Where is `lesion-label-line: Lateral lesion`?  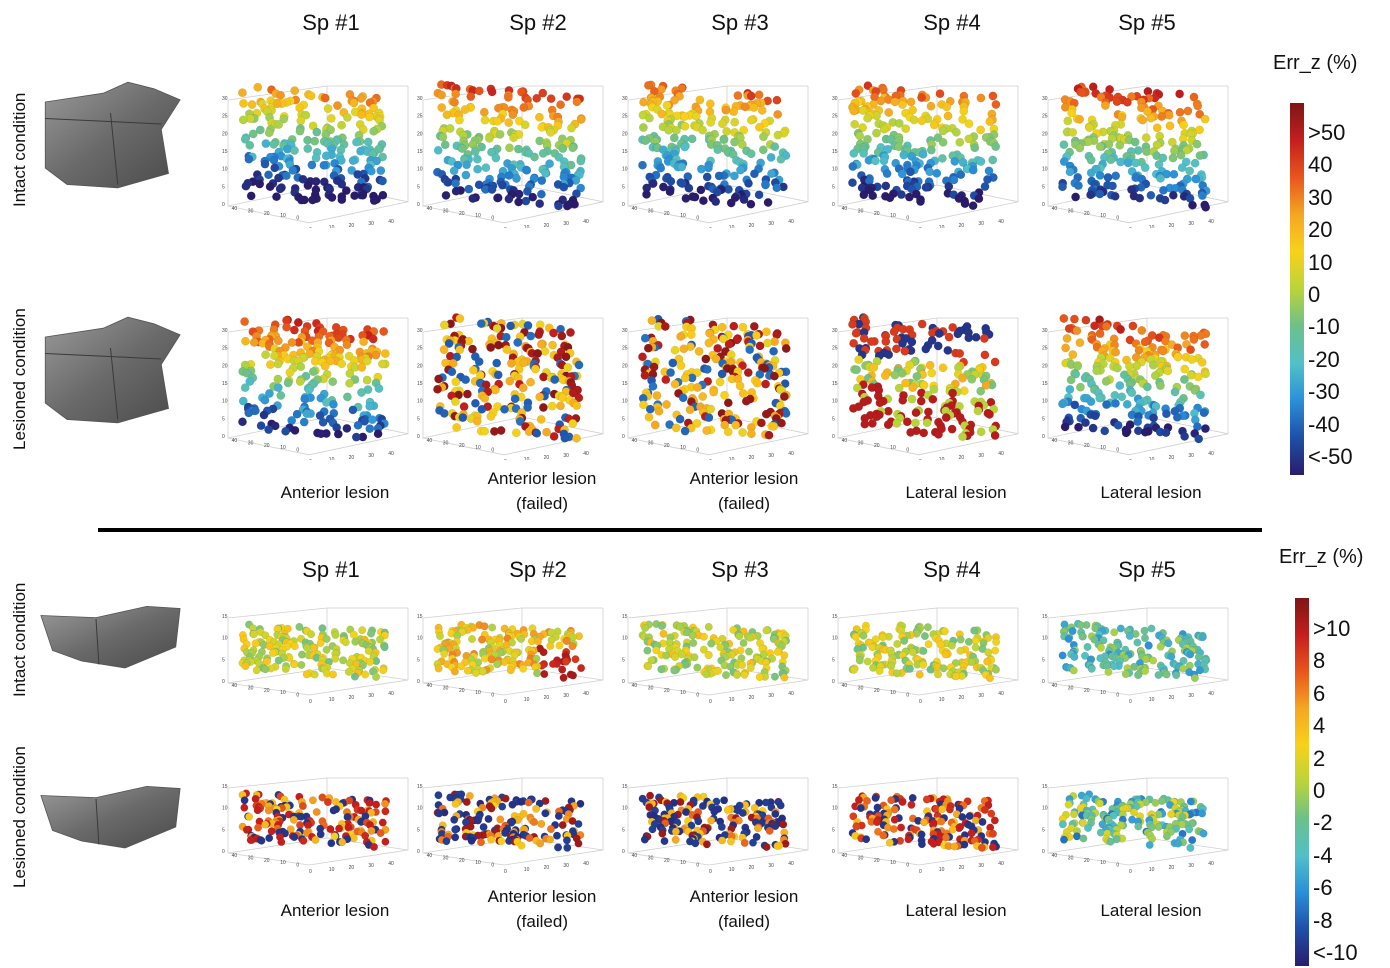 lesion-label-line: Lateral lesion is located at coordinates (956, 910).